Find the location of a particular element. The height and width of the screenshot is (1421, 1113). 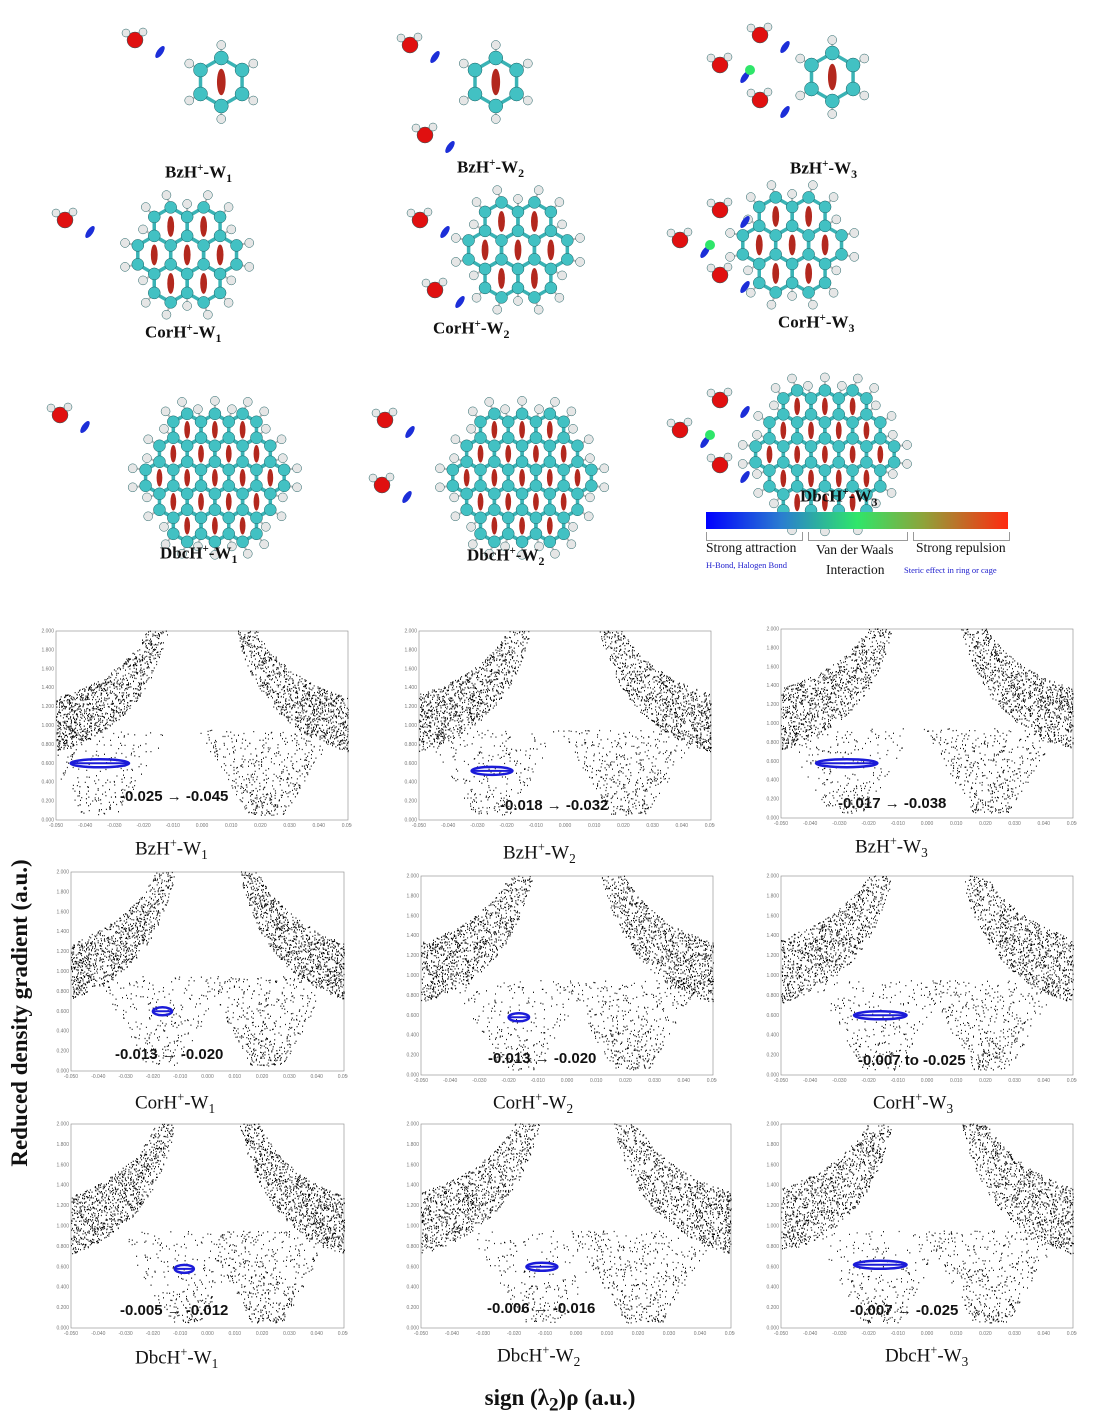

molecule-label-sup: + is located at coordinates (200, 168).